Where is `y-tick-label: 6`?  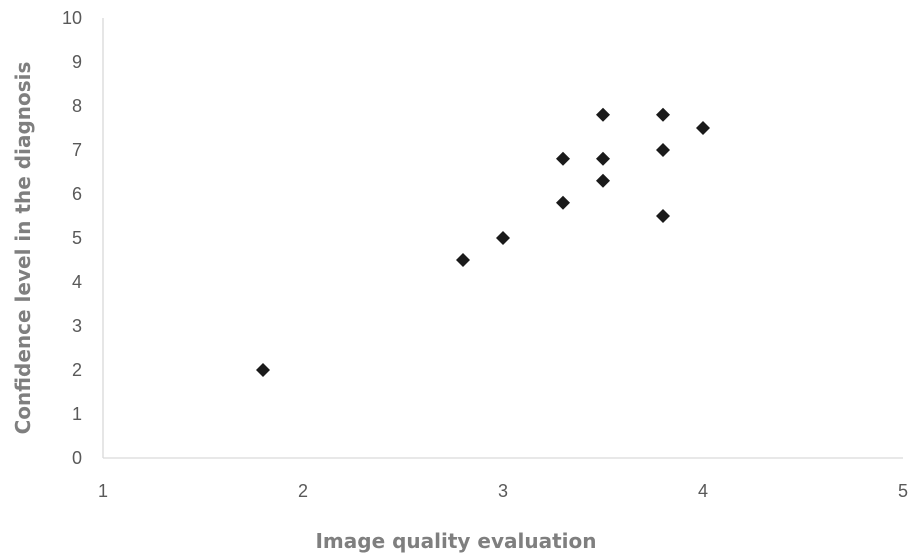
y-tick-label: 6 is located at coordinates (77, 194).